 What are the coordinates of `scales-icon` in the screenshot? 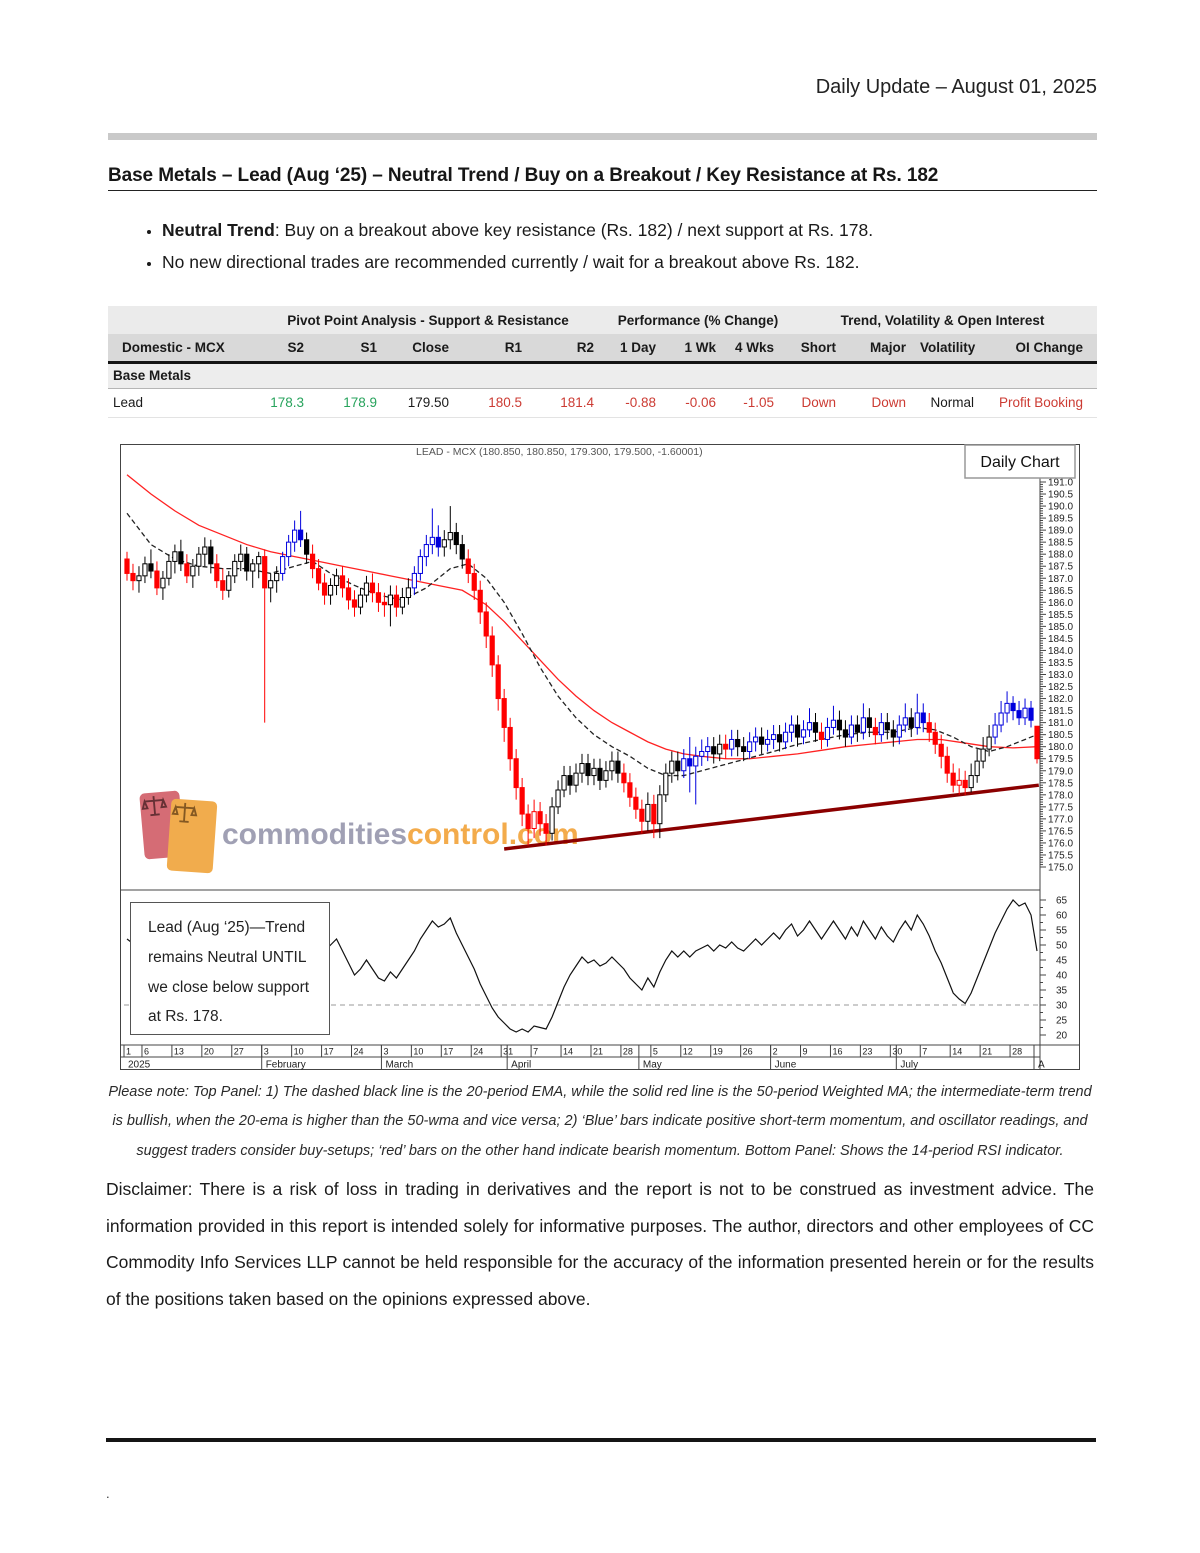 It's located at (192, 836).